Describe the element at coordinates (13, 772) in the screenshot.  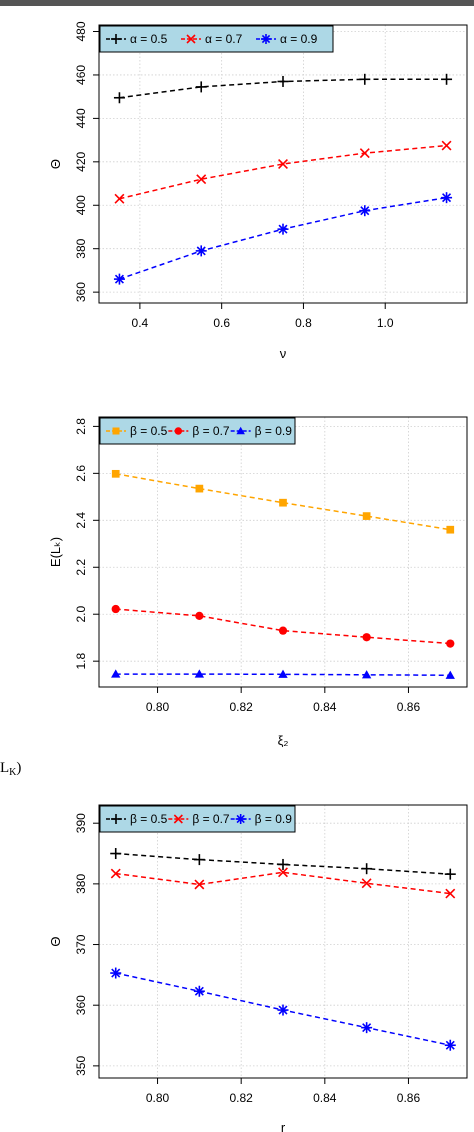
I see `cropped-formula-subscript: K` at that location.